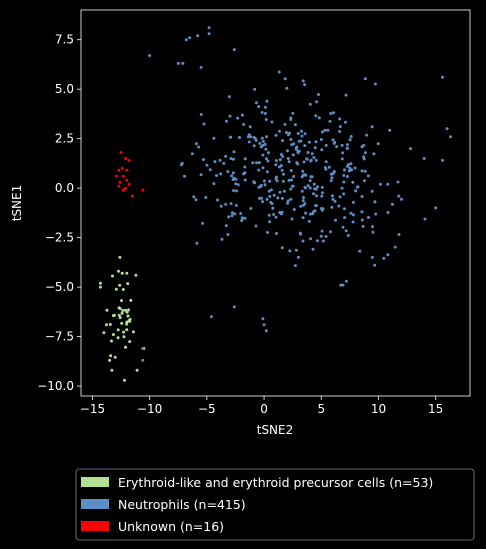 This screenshot has height=549, width=486. Describe the element at coordinates (95, 482) in the screenshot. I see `legend-swatch-erythroid` at that location.